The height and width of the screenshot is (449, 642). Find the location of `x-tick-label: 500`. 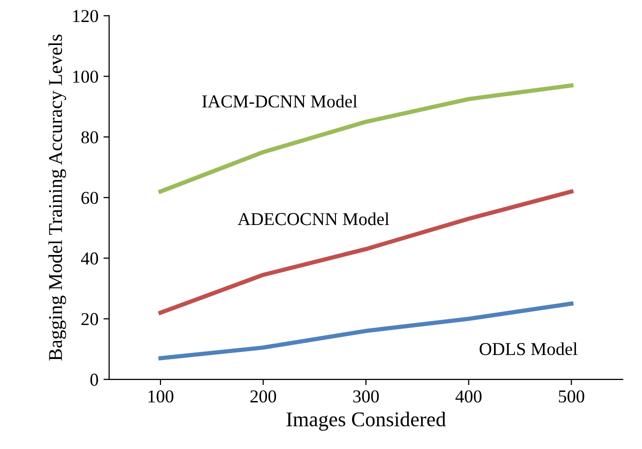

x-tick-label: 500 is located at coordinates (571, 396).